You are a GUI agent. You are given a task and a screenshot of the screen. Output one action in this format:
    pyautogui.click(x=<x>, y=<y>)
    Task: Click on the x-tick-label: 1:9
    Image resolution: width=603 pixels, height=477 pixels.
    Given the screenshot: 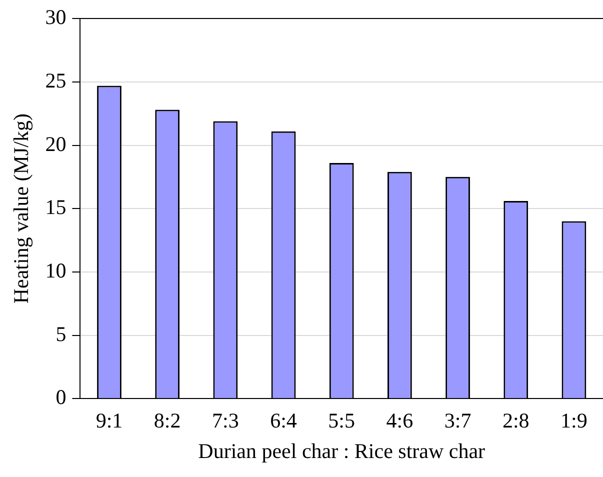 What is the action you would take?
    pyautogui.click(x=574, y=420)
    